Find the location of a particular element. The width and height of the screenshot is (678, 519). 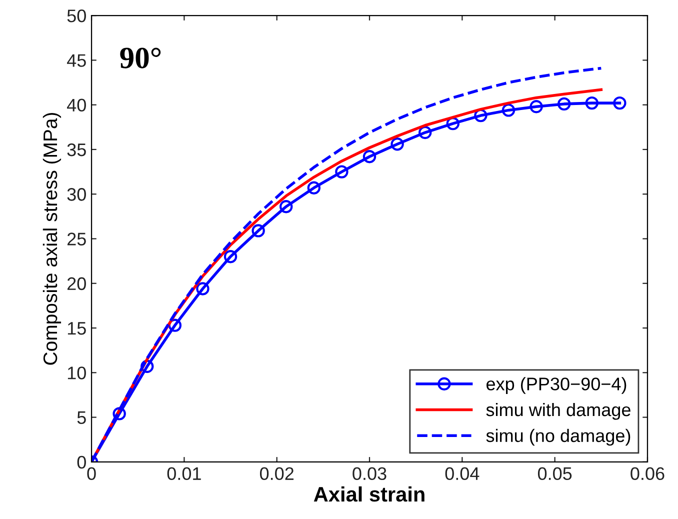

y-tick-label: 50 is located at coordinates (76, 16).